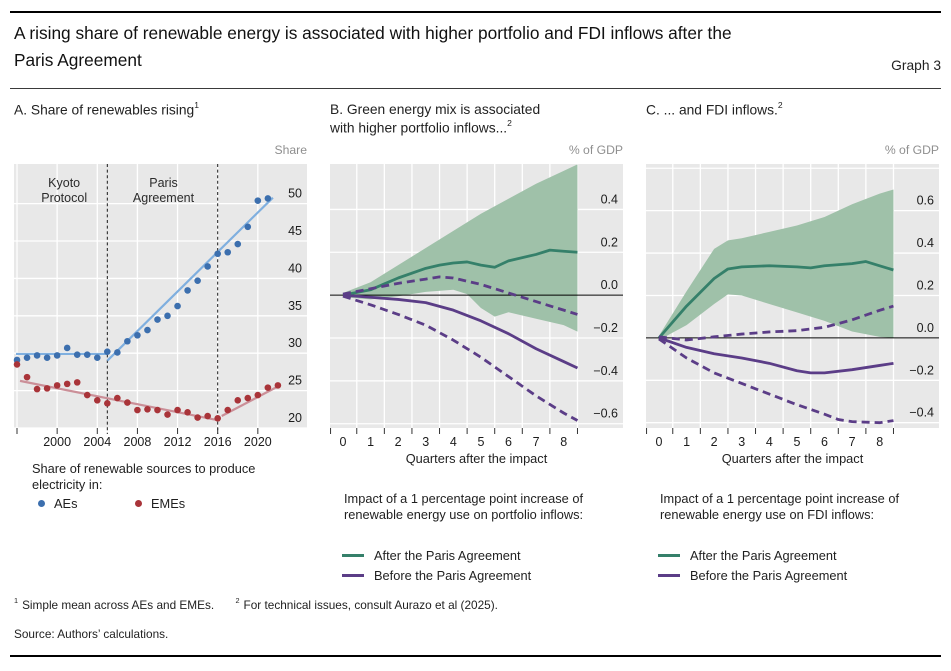 The width and height of the screenshot is (951, 671). Describe the element at coordinates (475, 12) in the screenshot. I see `top-rule` at that location.